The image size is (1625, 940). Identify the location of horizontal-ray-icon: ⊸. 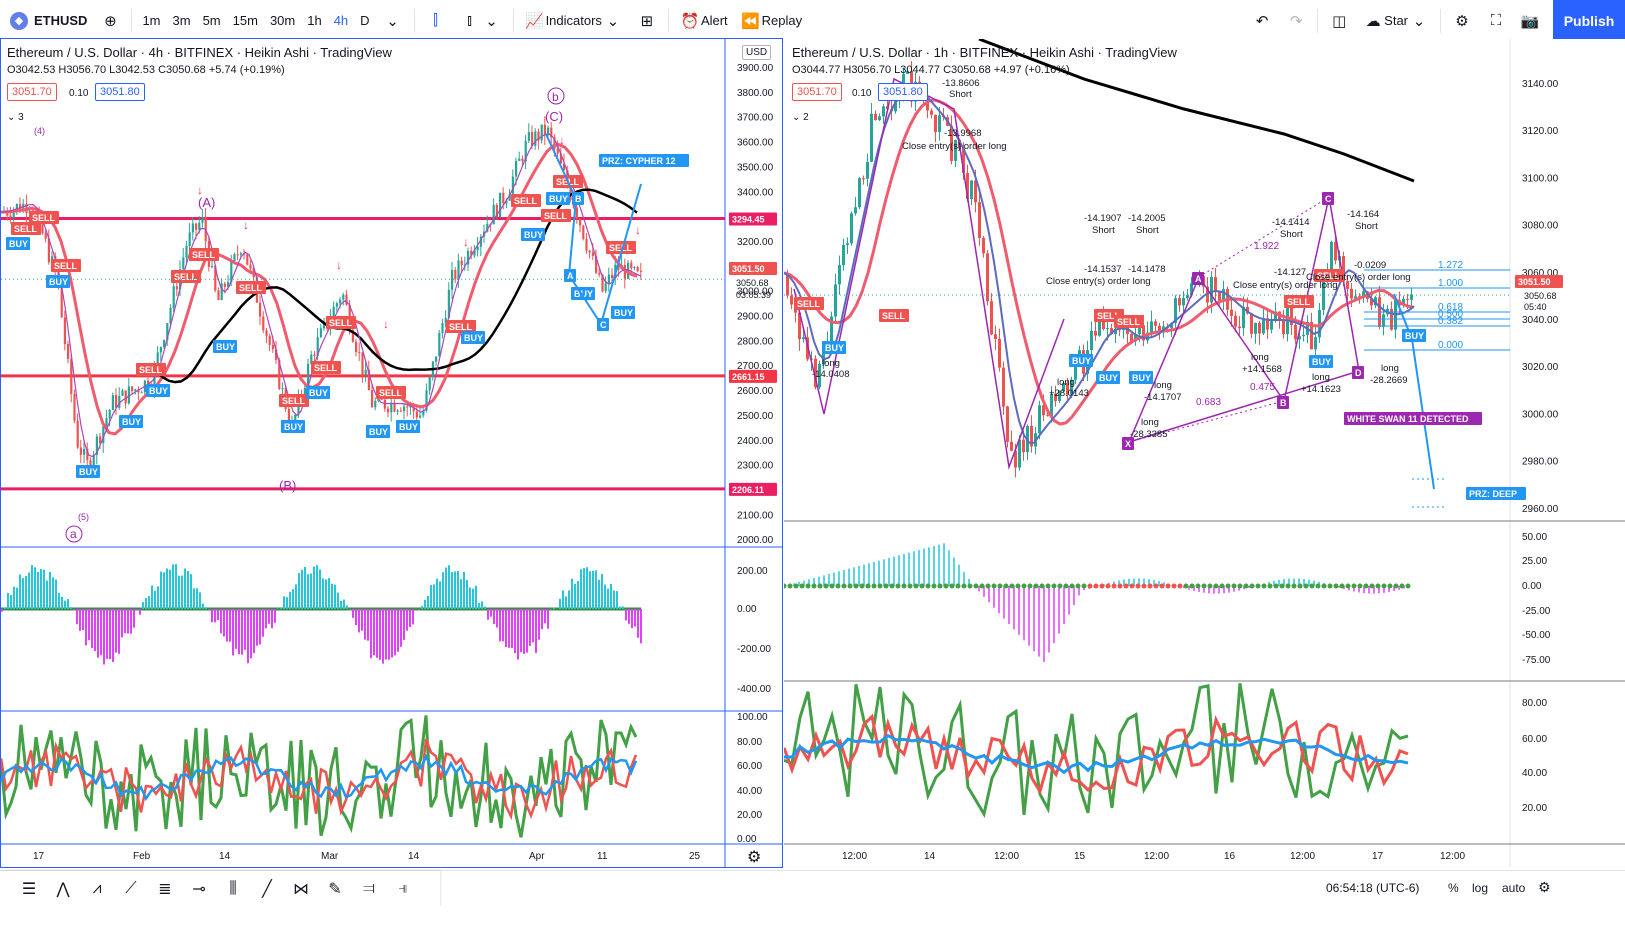
(199, 889).